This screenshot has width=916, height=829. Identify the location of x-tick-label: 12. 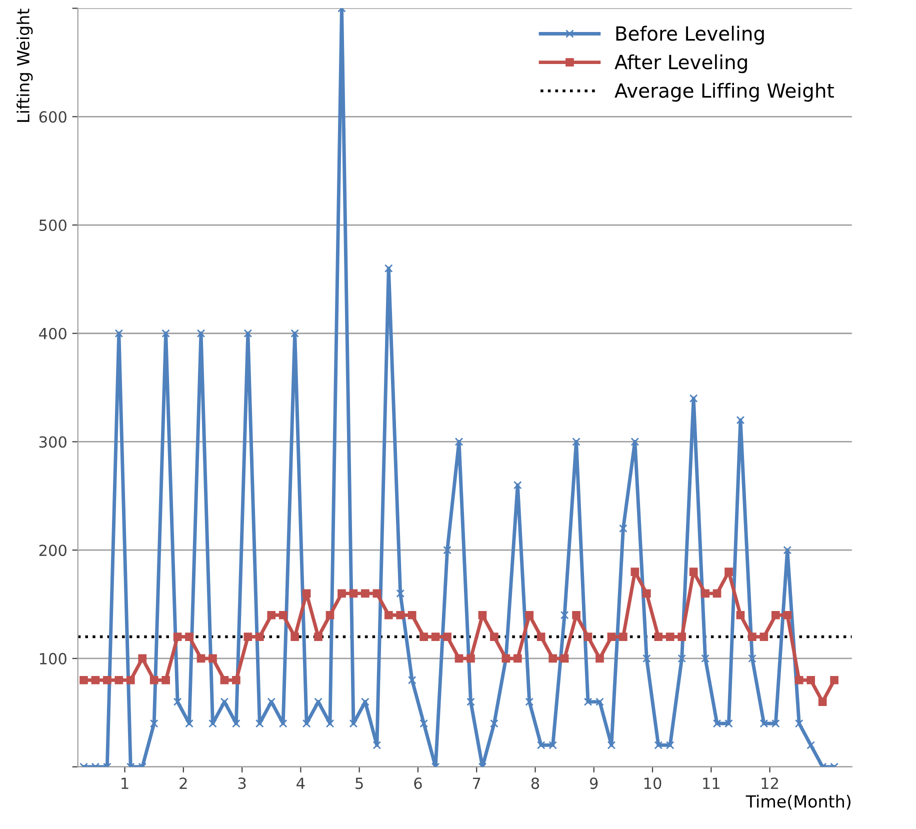
(770, 783).